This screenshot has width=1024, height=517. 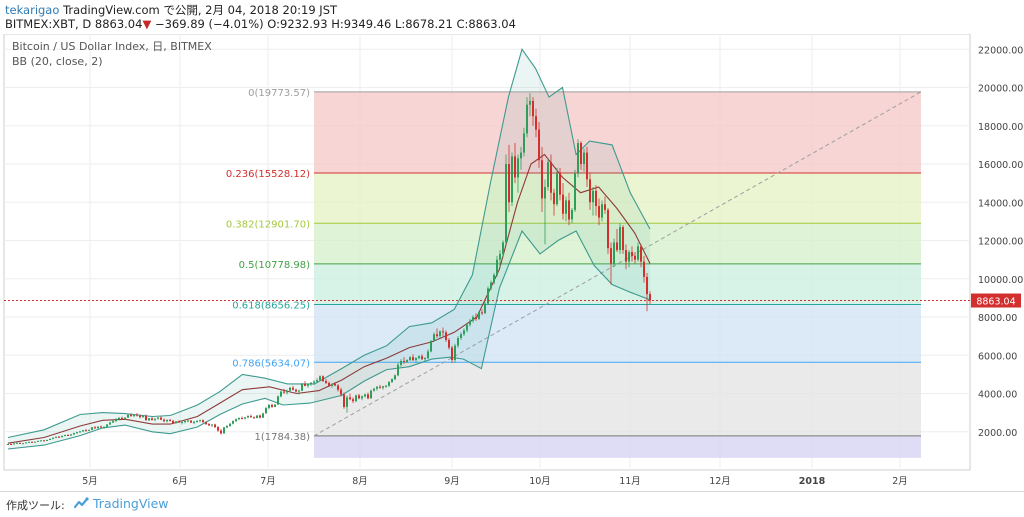 I want to click on fib-level-label: 0.236(15528.12), so click(x=268, y=174).